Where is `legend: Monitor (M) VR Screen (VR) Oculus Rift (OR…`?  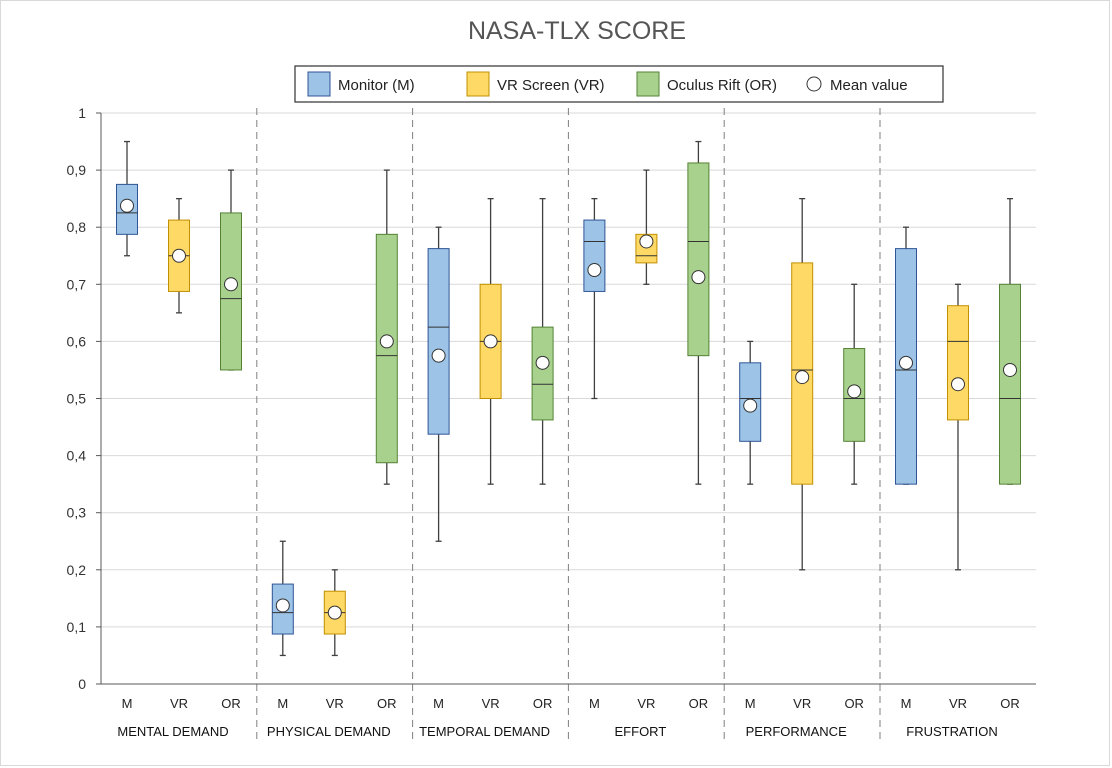 legend: Monitor (M) VR Screen (VR) Oculus Rift (OR… is located at coordinates (619, 84).